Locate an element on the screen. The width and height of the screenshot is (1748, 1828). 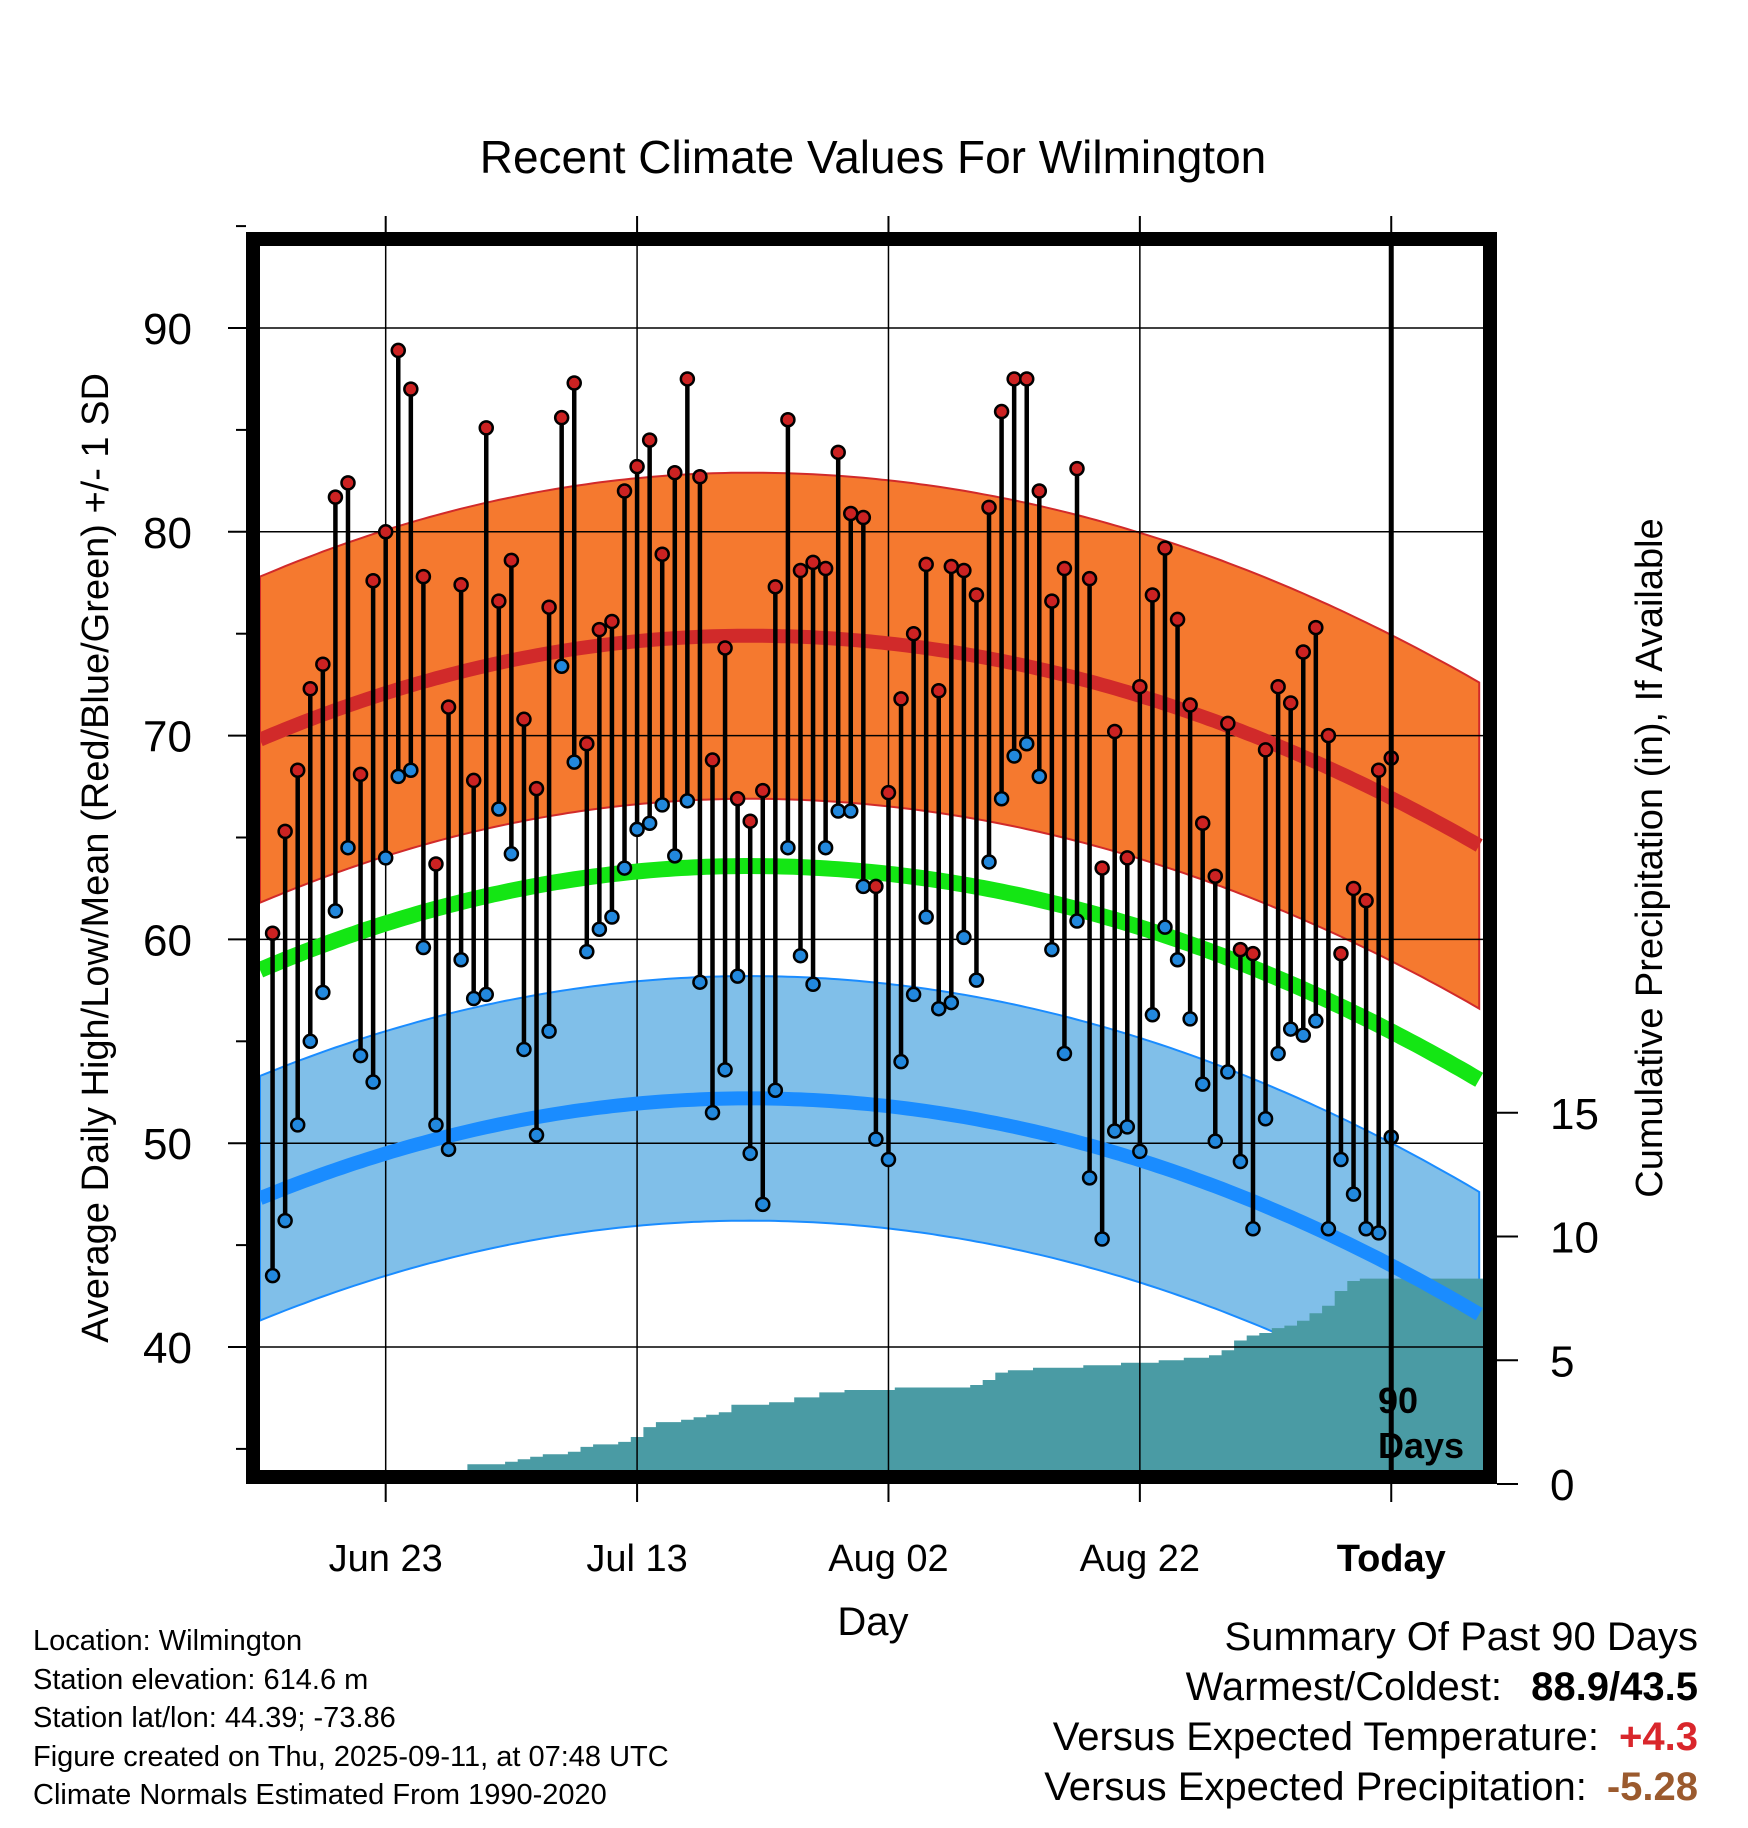
precip-anomaly-row: Versus Expected Precipitation: -5.28 is located at coordinates (1371, 1787).